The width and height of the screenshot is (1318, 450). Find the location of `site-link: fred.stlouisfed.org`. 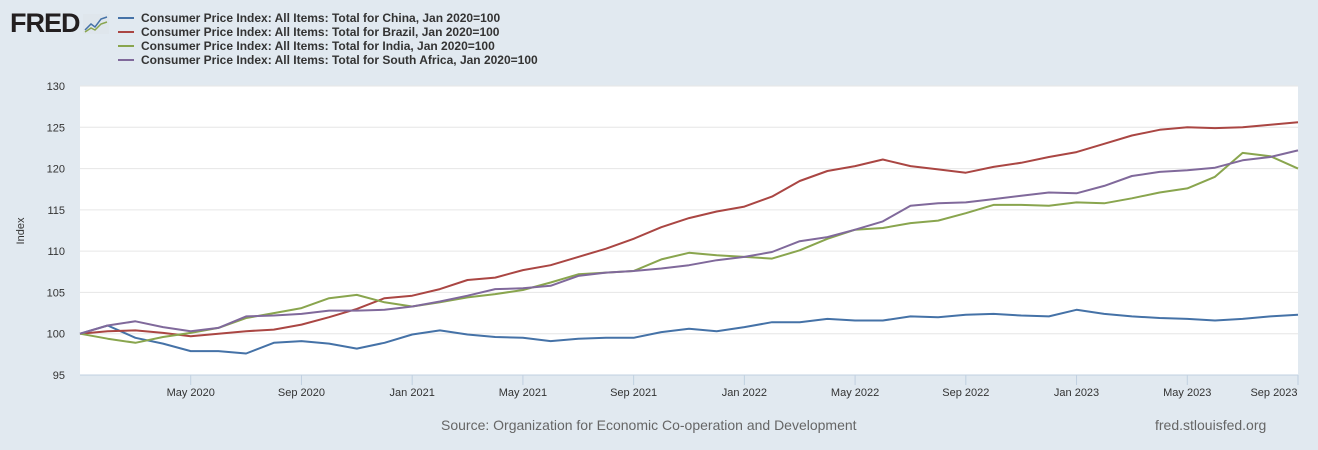

site-link: fred.stlouisfed.org is located at coordinates (1211, 425).